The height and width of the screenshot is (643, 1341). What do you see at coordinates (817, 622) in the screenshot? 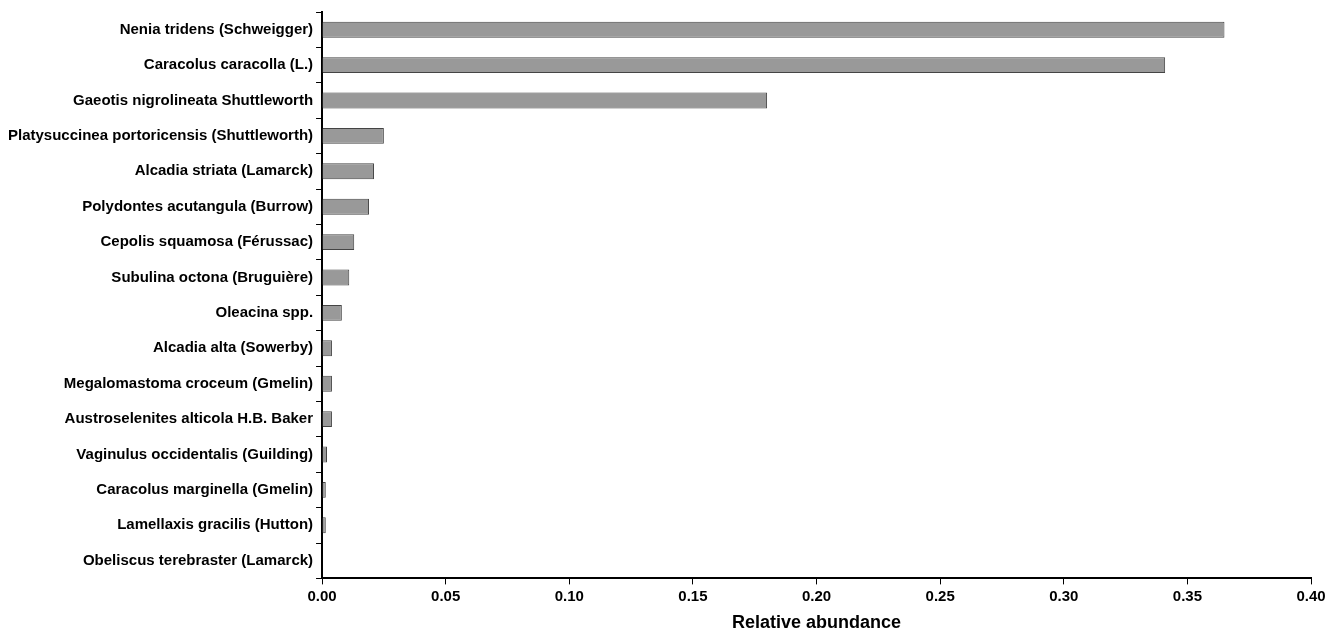
I see `x-axis-title: Relative abundance` at bounding box center [817, 622].